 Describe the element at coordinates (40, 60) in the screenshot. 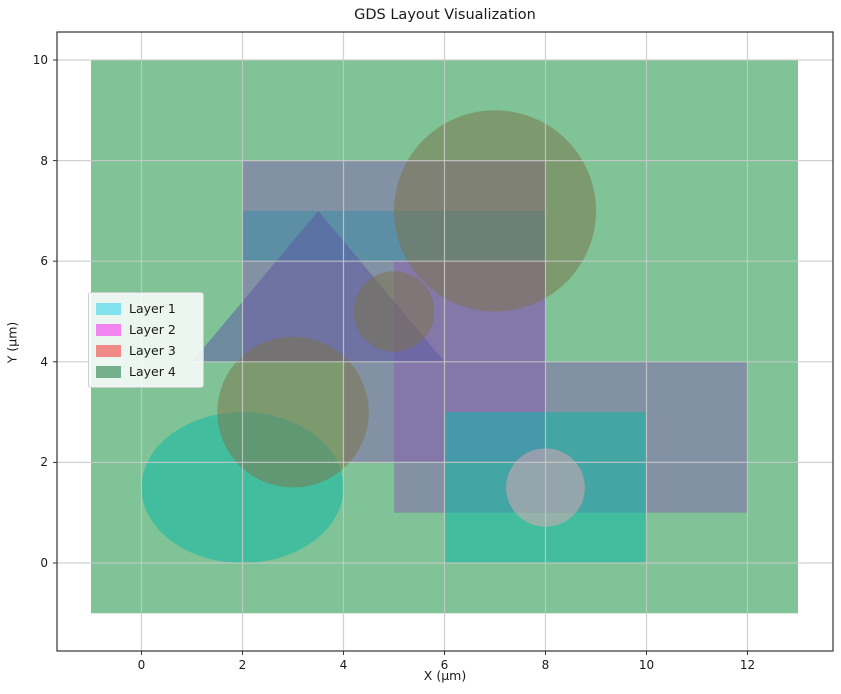

I see `y-tick-label: 10` at that location.